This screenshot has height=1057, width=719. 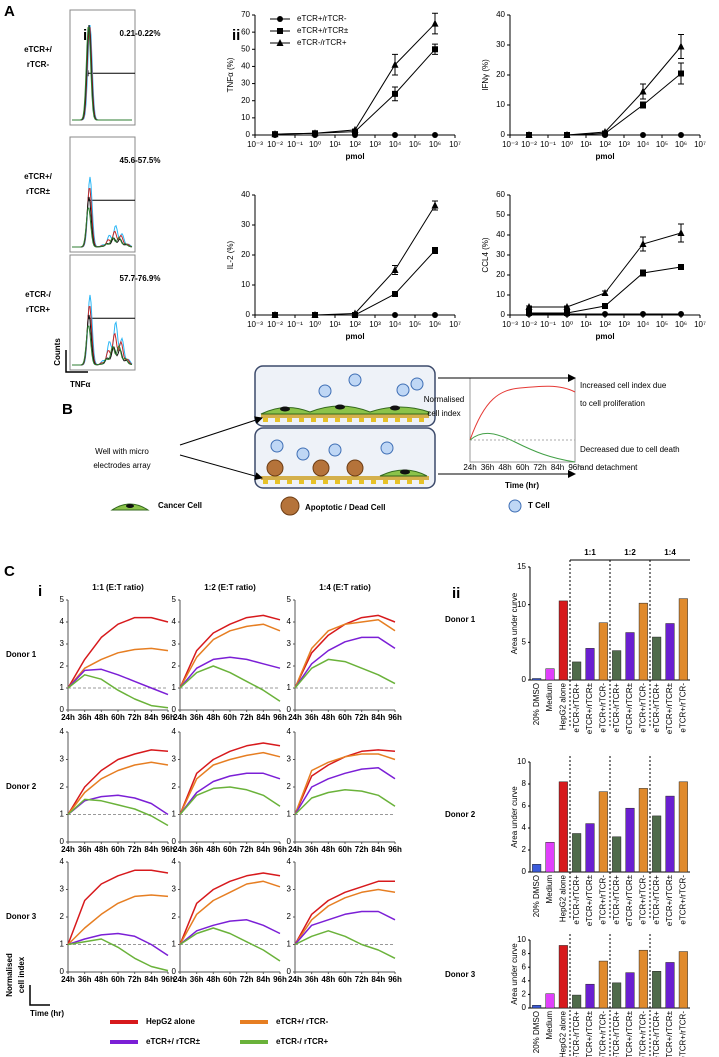 What do you see at coordinates (280, 31) in the screenshot?
I see `legend-marker` at bounding box center [280, 31].